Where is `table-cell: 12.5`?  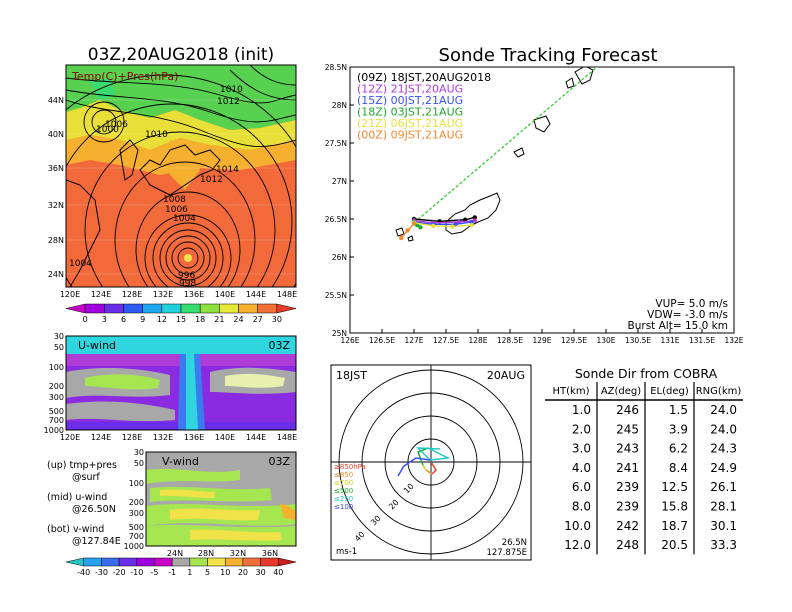
table-cell: 12.5 is located at coordinates (674, 487).